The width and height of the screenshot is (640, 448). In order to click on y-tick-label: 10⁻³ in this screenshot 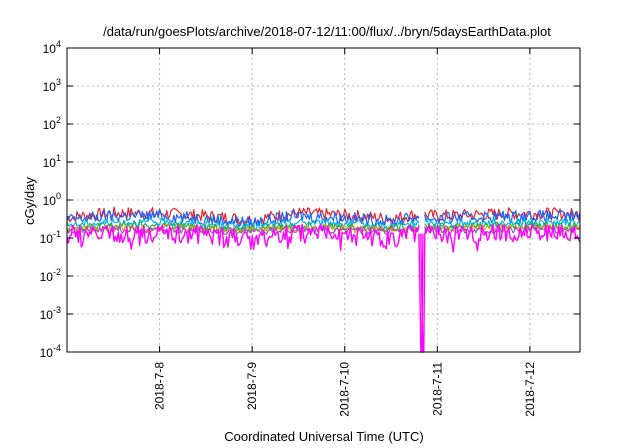, I will do `click(50, 313)`.